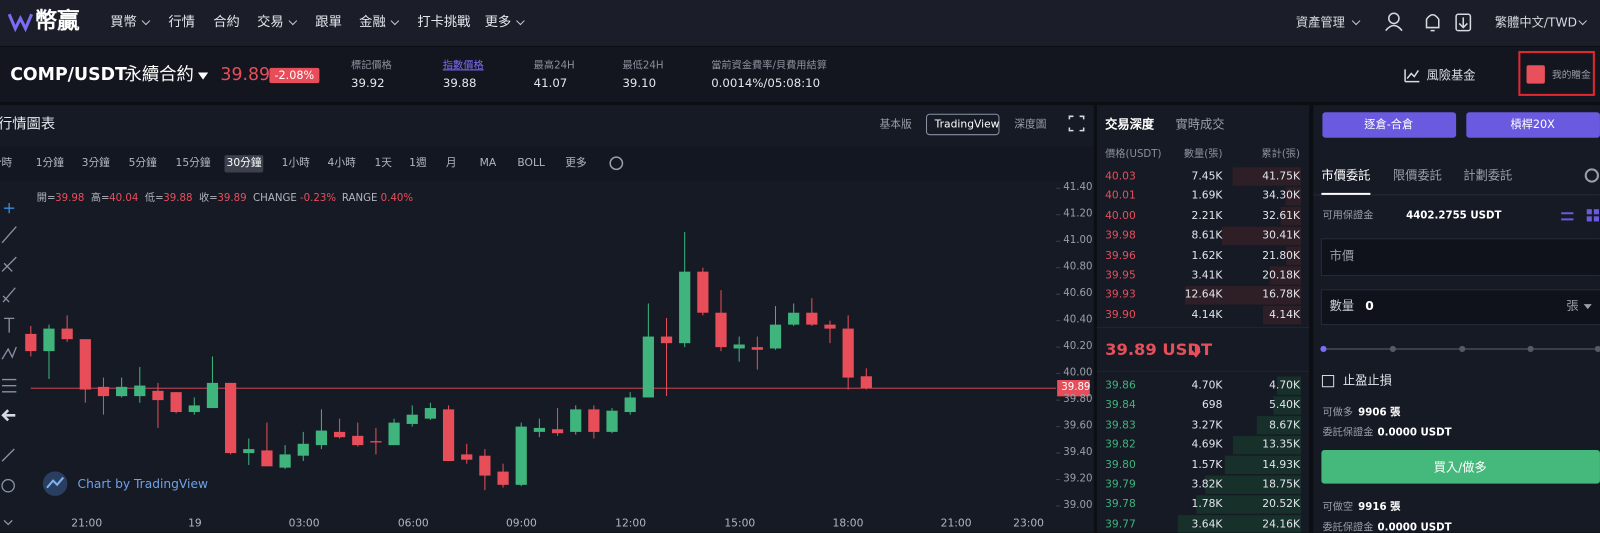 This screenshot has height=533, width=1600. I want to click on interval: 月, so click(451, 163).